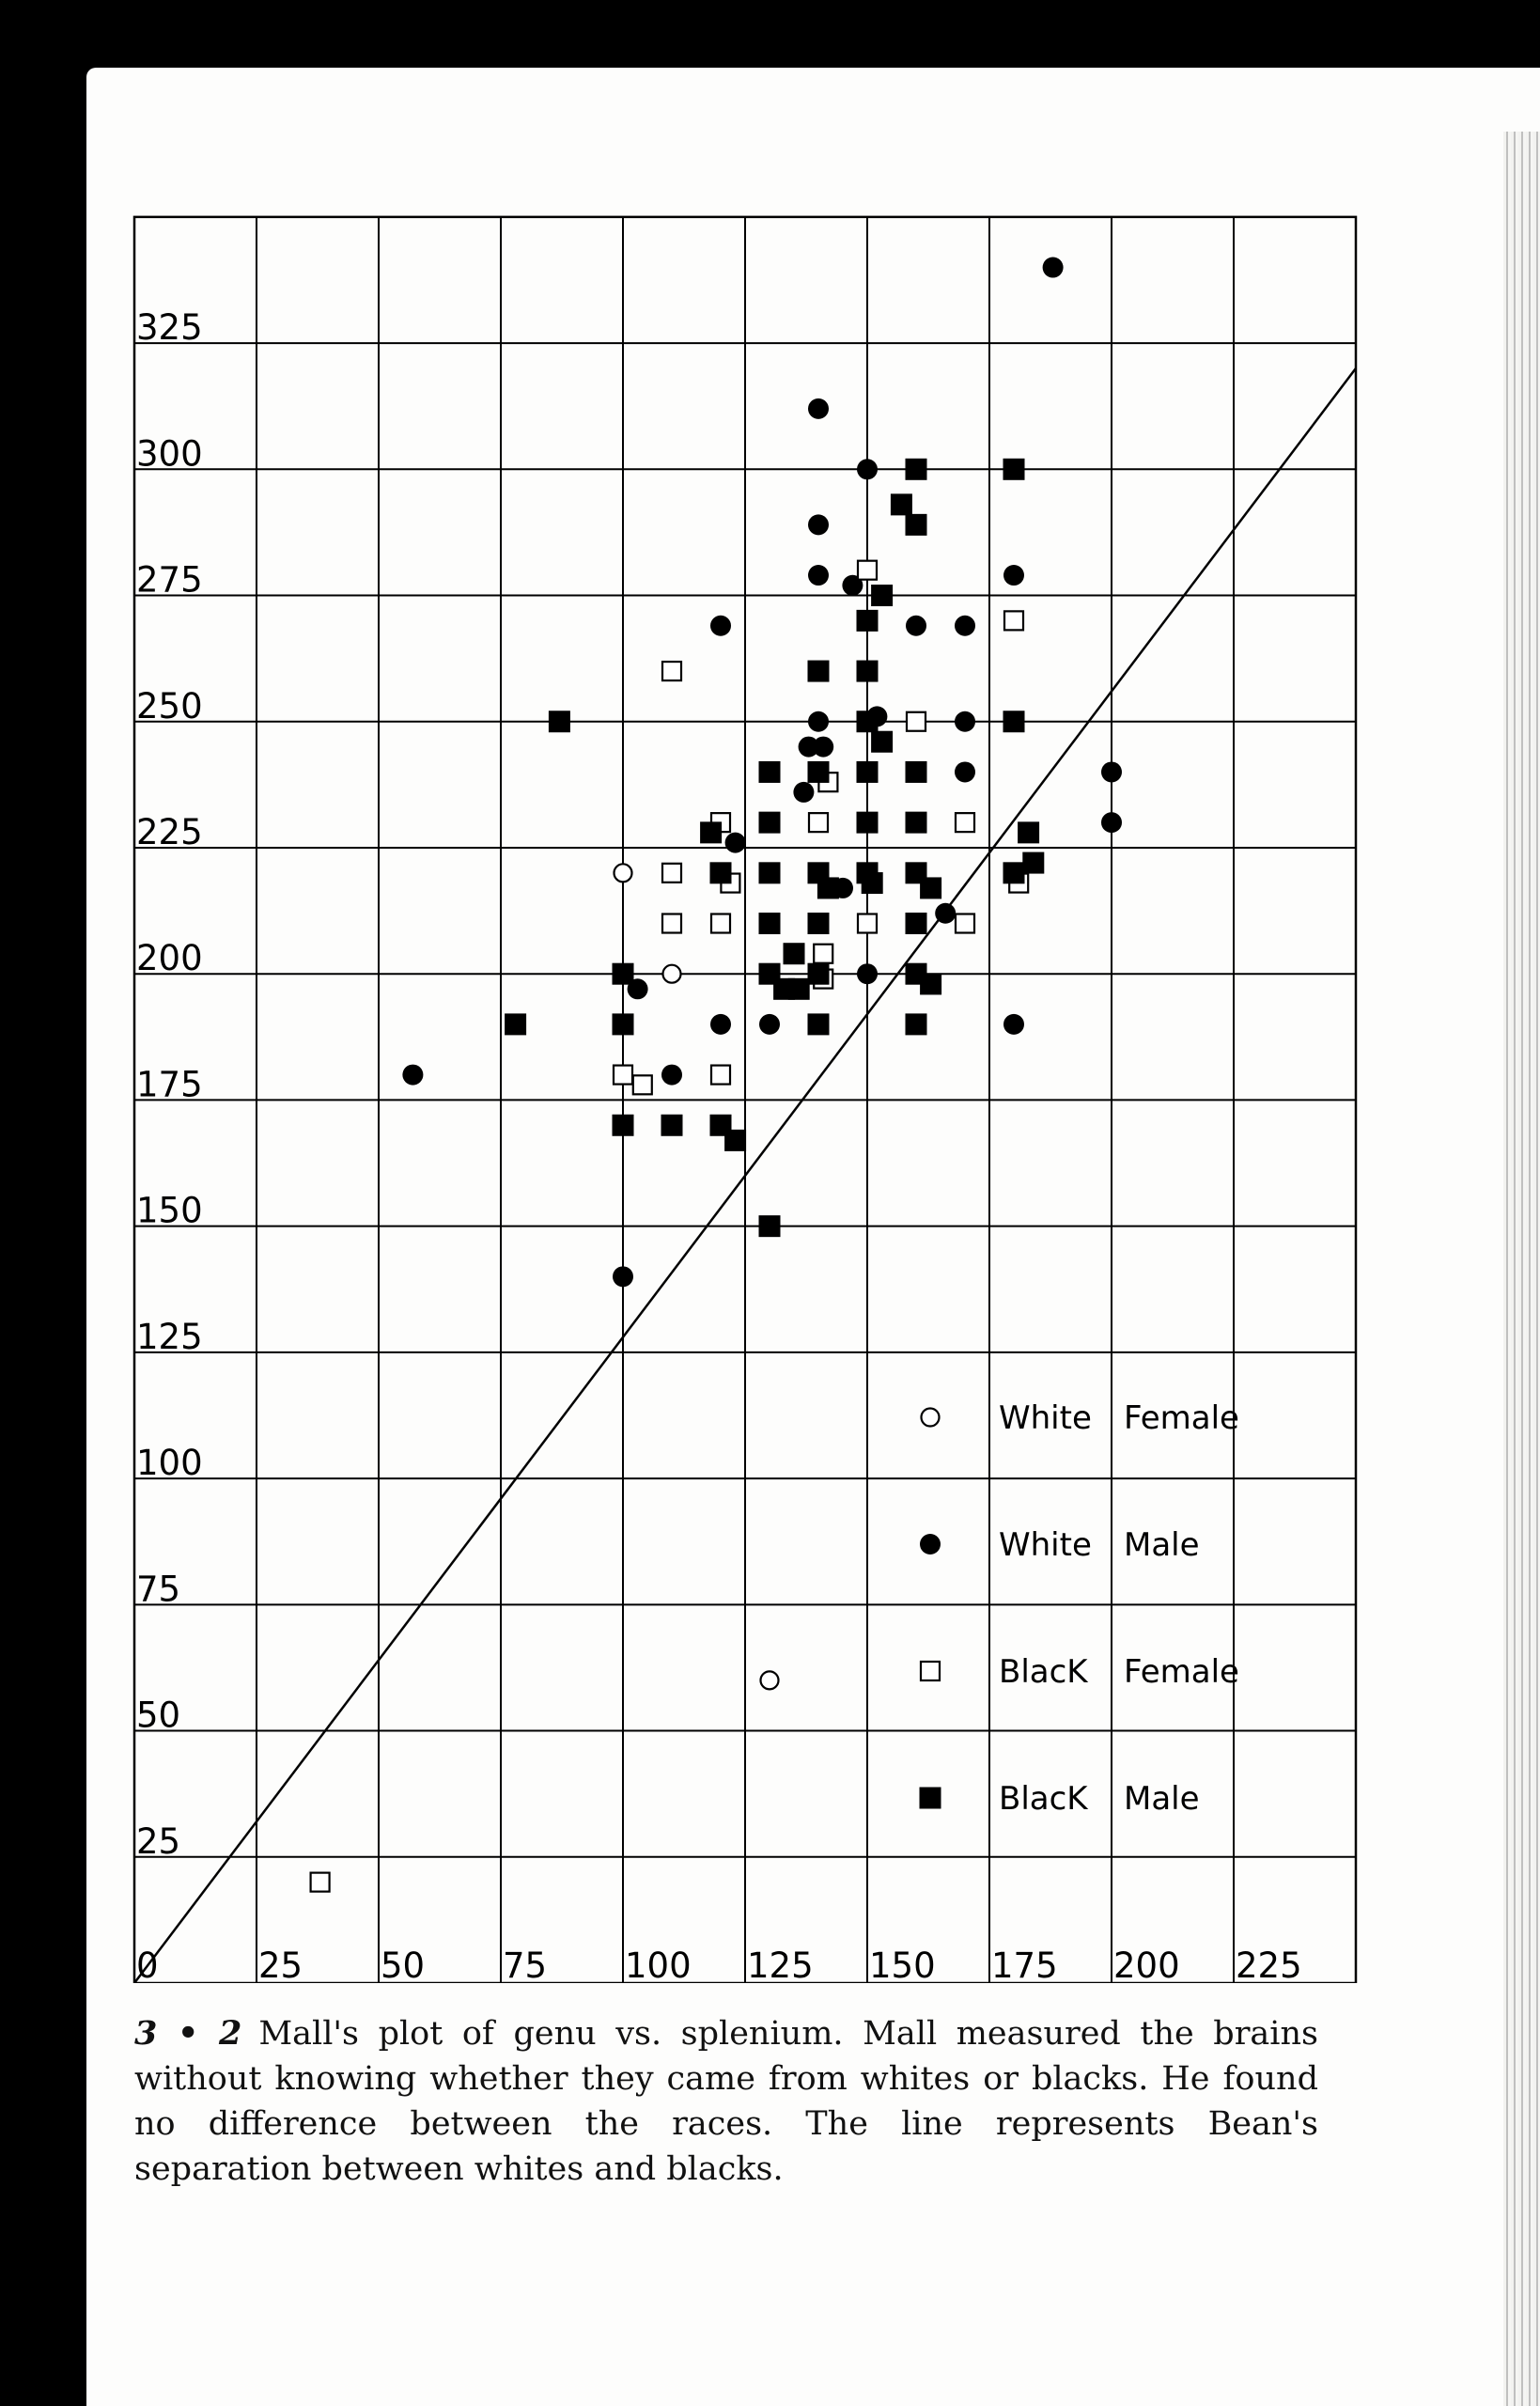 The height and width of the screenshot is (2406, 1540). I want to click on legend-label-sex: Male, so click(1162, 1545).